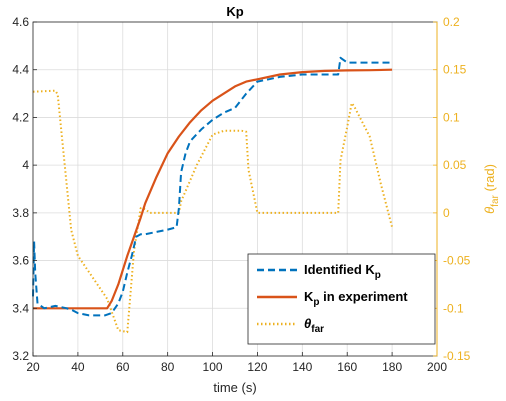 The height and width of the screenshot is (401, 506). Describe the element at coordinates (25, 165) in the screenshot. I see `y-left-tick-label-4: 4` at that location.